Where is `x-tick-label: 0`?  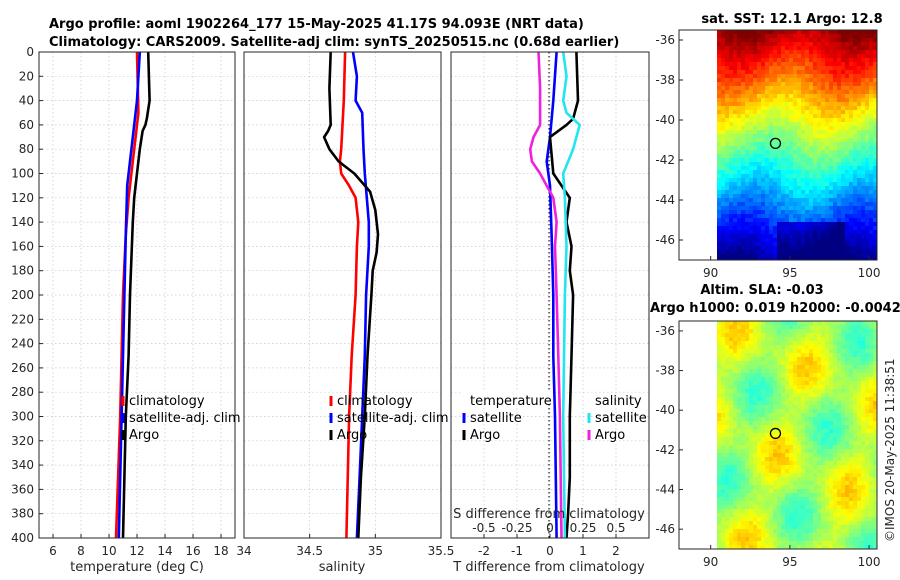 x-tick-label: 0 is located at coordinates (550, 551).